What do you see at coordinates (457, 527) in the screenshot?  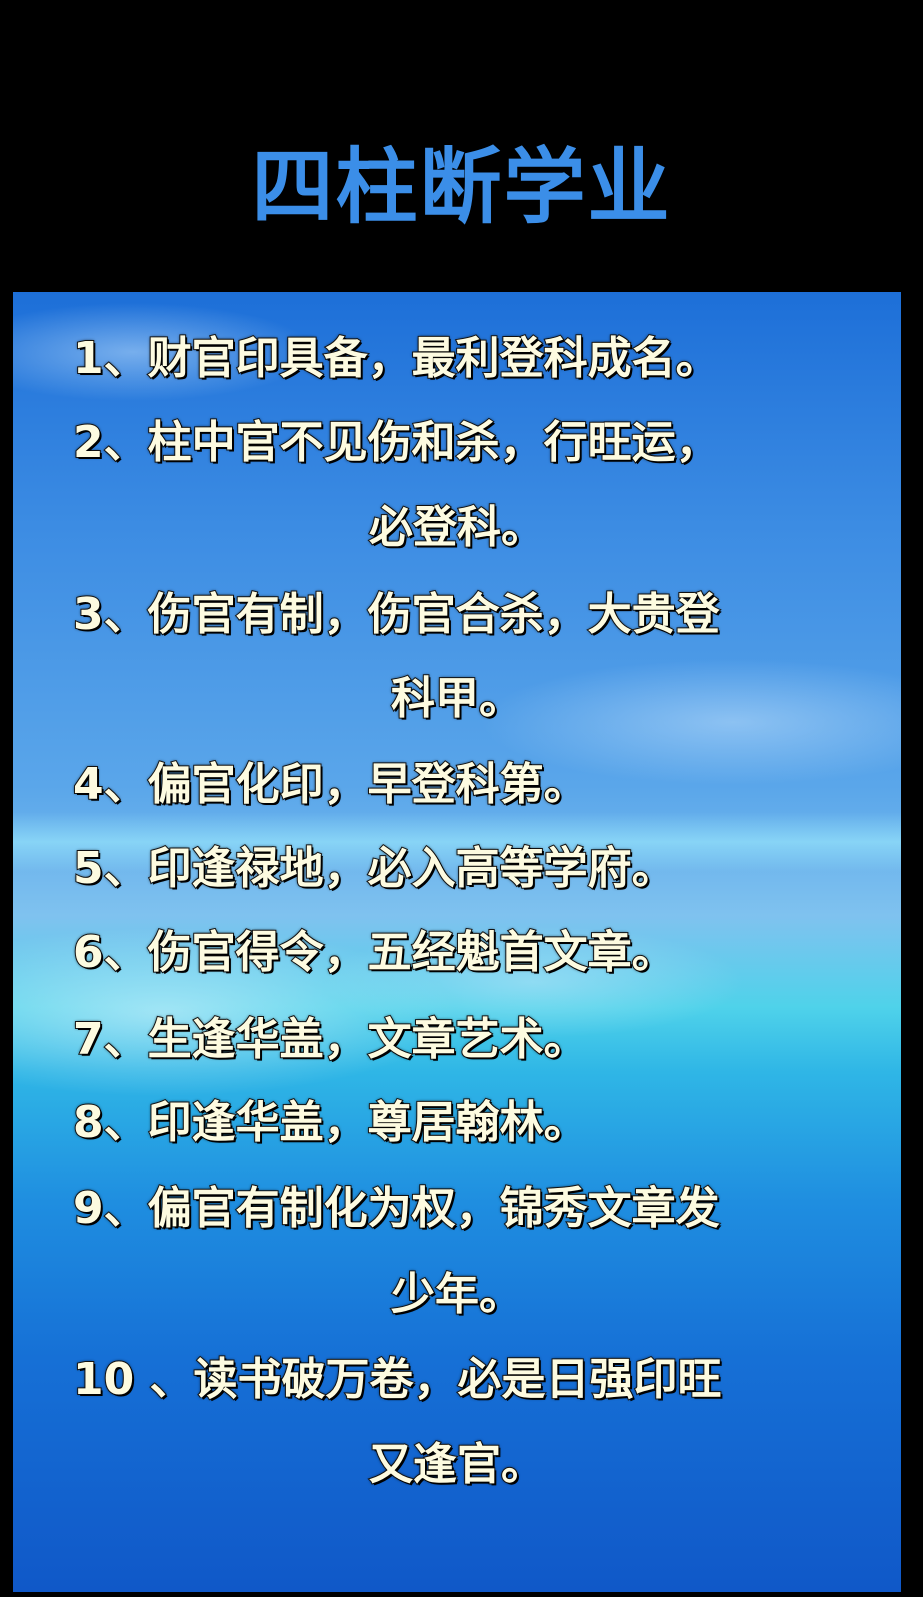 I see `rule-2-line-2: 必登科。` at bounding box center [457, 527].